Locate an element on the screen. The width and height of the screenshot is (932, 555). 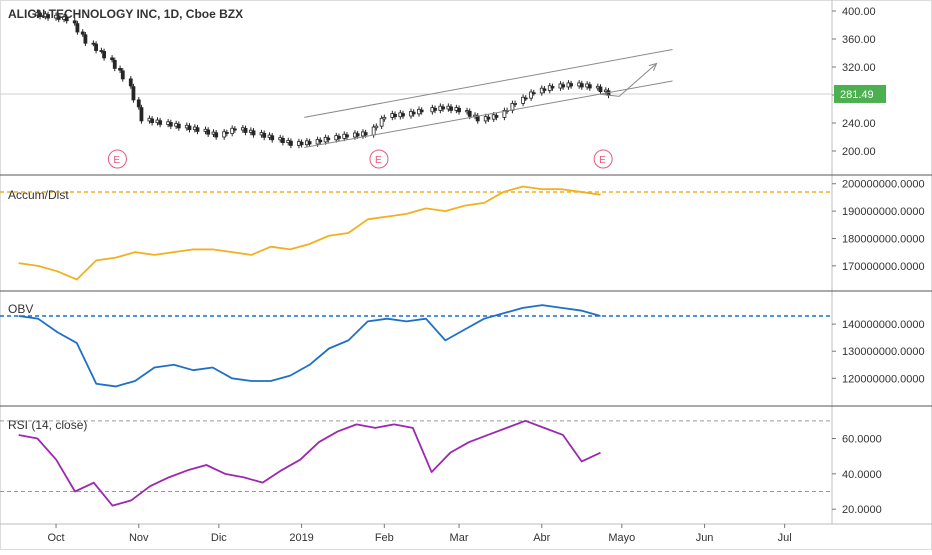
rsi-tick-label: 40.0000 is located at coordinates (862, 475).